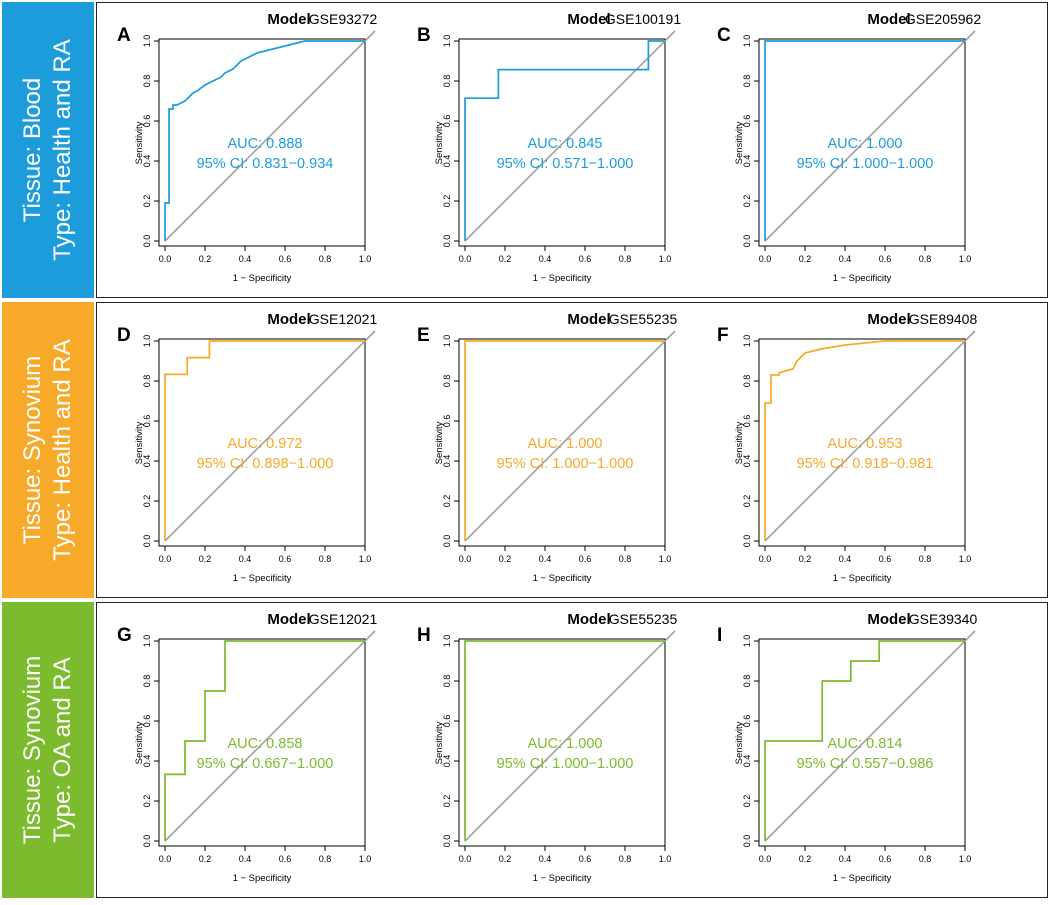  What do you see at coordinates (943, 619) in the screenshot?
I see `dataset-label: GSE39340` at bounding box center [943, 619].